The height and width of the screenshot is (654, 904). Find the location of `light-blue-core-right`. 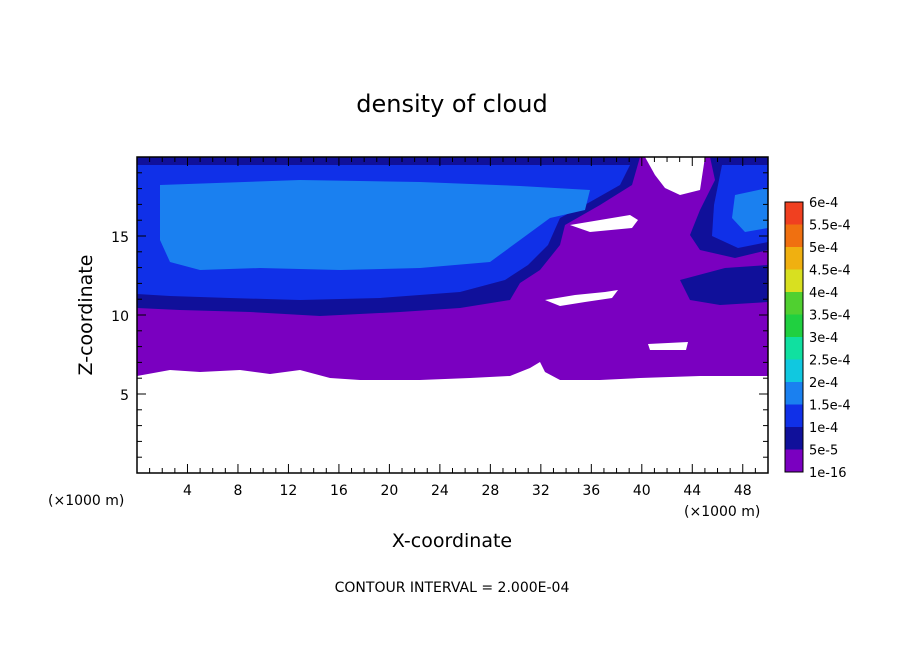

light-blue-core-right is located at coordinates (750, 210).